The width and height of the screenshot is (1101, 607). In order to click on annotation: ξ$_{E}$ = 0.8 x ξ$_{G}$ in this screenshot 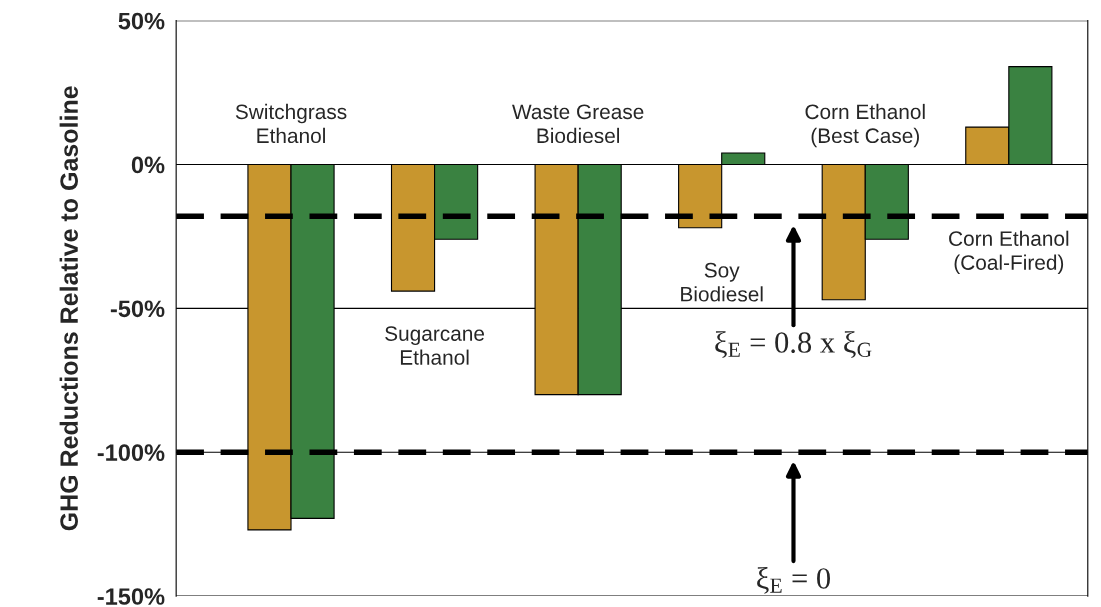, I will do `click(793, 344)`.